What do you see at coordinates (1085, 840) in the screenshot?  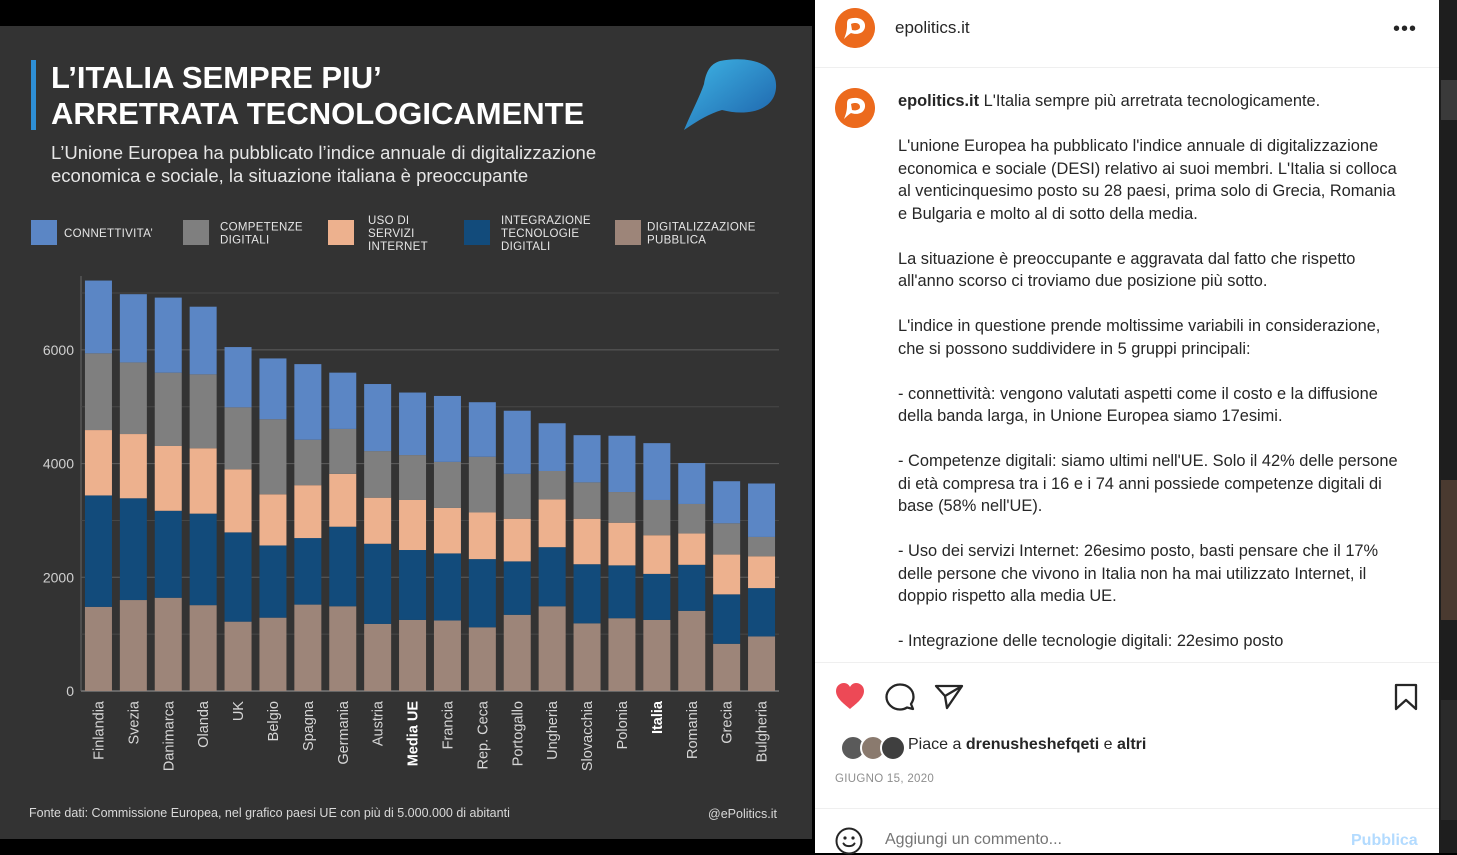 I see `comment-input` at bounding box center [1085, 840].